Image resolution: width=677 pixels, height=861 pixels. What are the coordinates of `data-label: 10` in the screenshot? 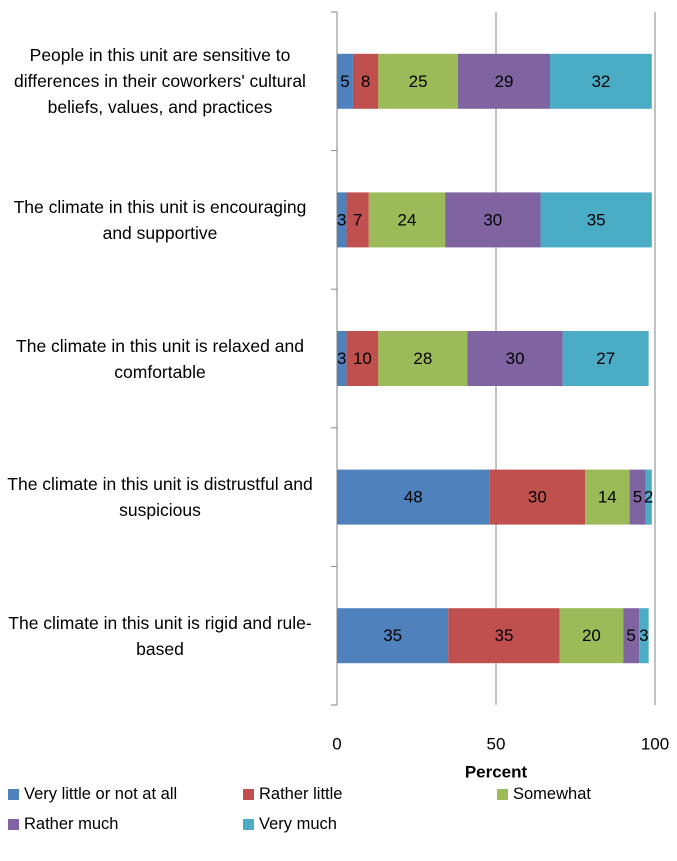 It's located at (362, 358).